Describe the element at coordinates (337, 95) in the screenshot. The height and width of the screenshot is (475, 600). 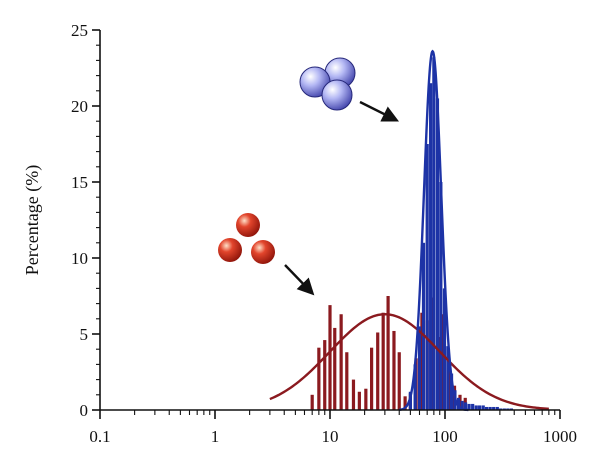
I see `blue-particle` at that location.